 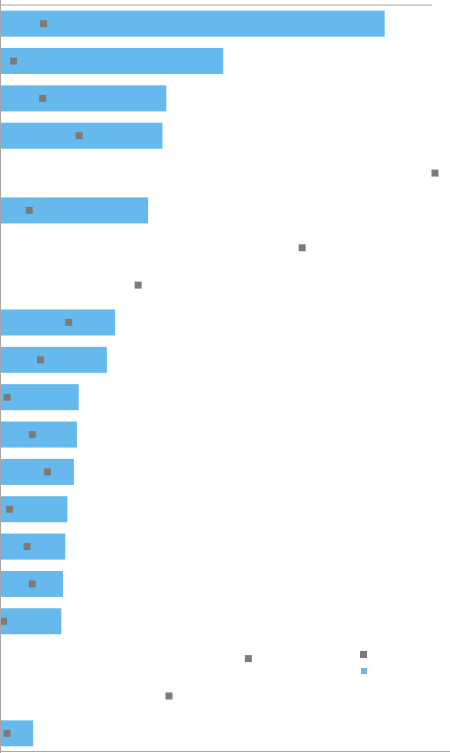 I want to click on legend, so click(x=363, y=662).